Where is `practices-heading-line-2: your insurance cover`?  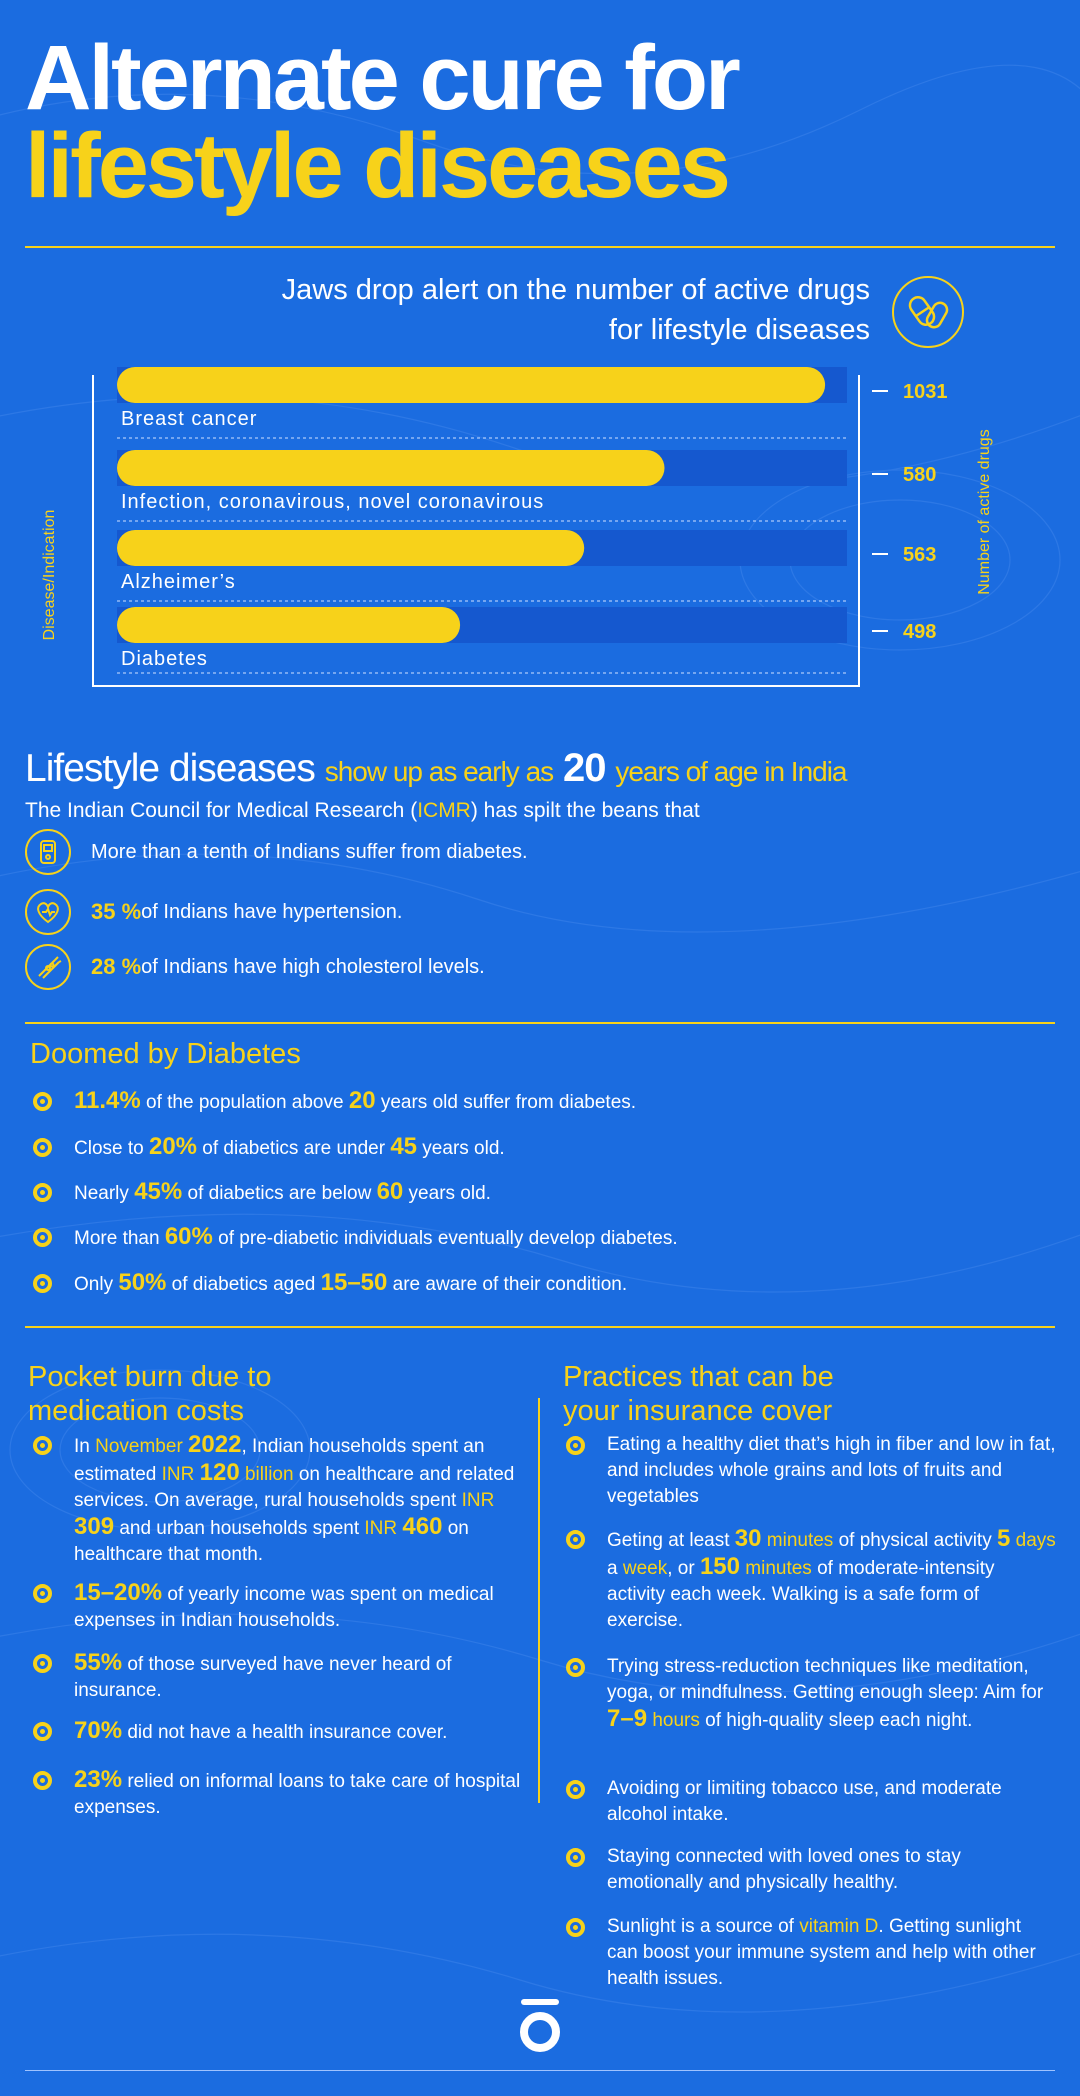 practices-heading-line-2: your insurance cover is located at coordinates (698, 1411).